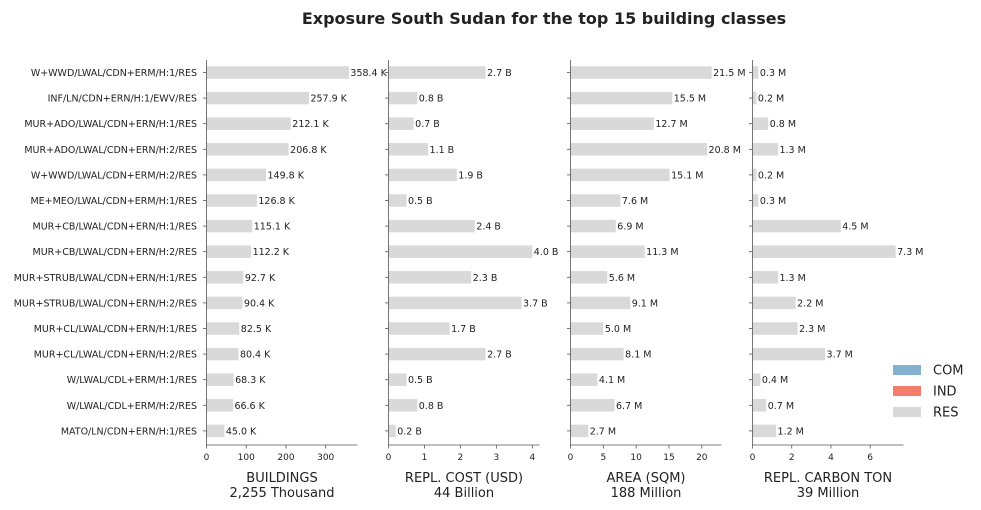 This screenshot has height=510, width=981. What do you see at coordinates (431, 99) in the screenshot?
I see `data-label: 0.8 B` at bounding box center [431, 99].